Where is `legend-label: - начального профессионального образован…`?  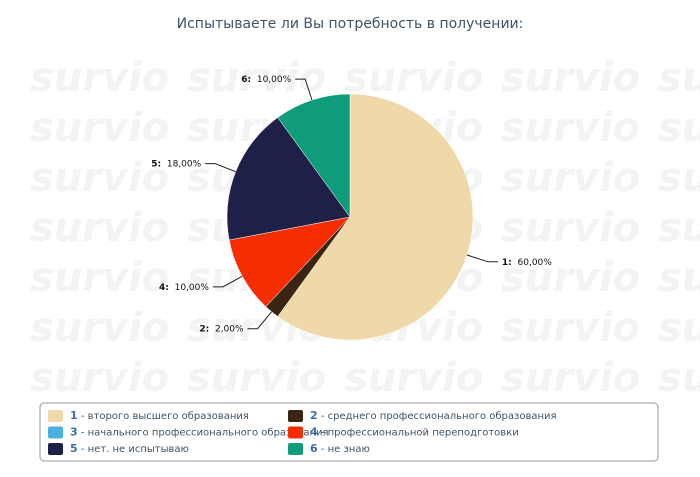
legend-label: - начального профессионального образован… is located at coordinates (203, 433).